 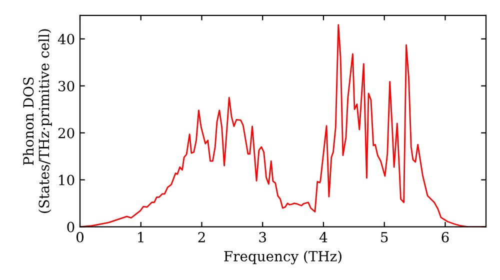 I want to click on y-tick-label: 10, so click(x=66, y=180).